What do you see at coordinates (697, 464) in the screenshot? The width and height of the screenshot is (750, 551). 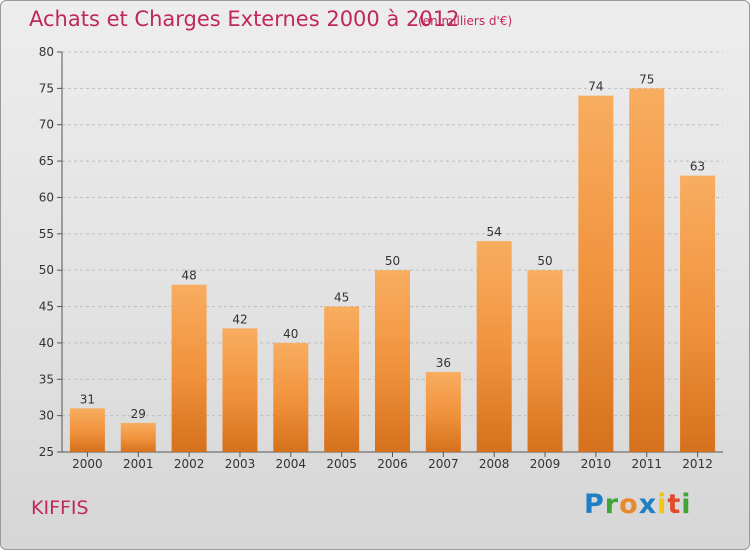 I see `x-tick-label: 2012` at bounding box center [697, 464].